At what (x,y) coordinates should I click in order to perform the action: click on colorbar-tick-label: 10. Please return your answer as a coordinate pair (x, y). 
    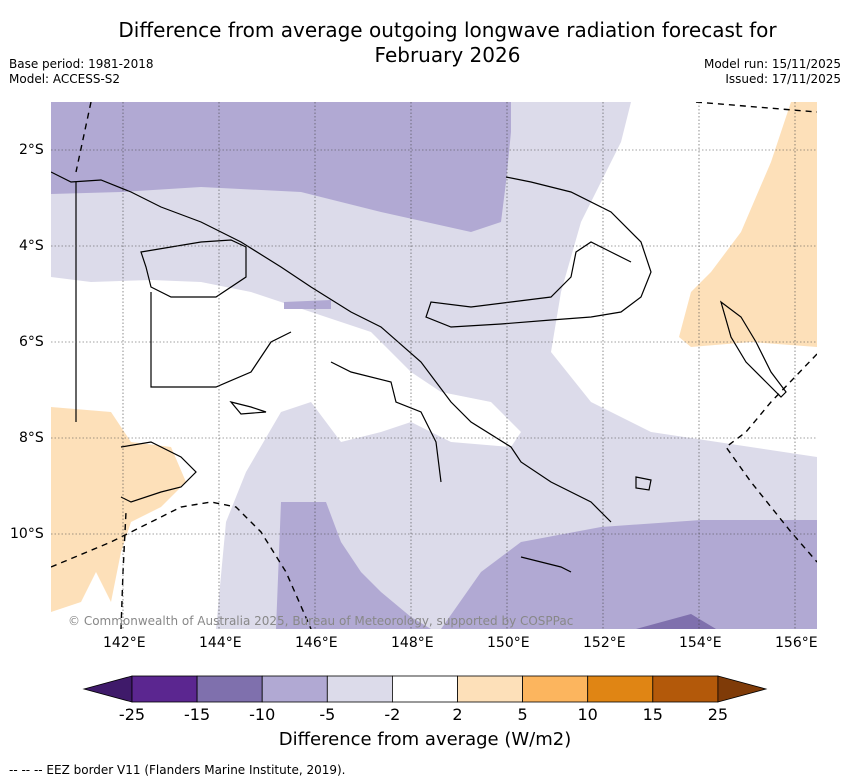
    Looking at the image, I should click on (587, 714).